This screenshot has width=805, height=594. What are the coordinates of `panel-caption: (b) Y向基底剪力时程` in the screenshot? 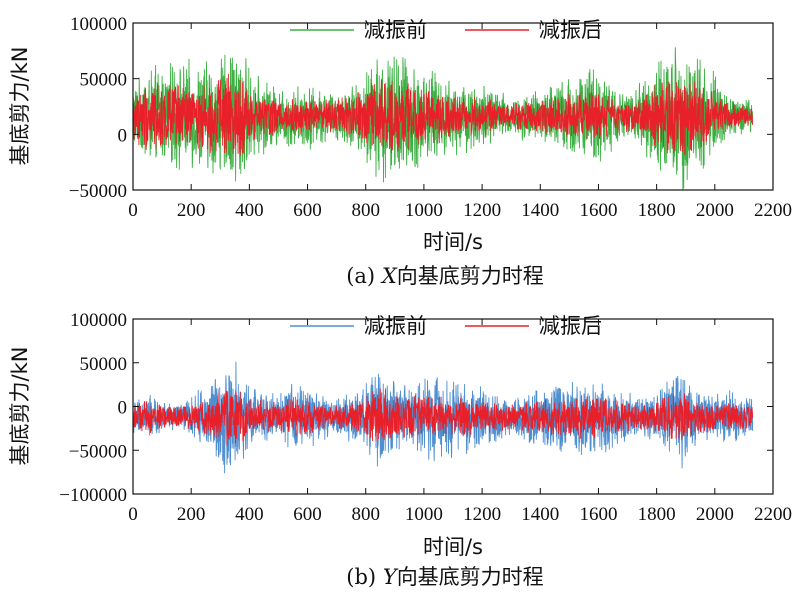 It's located at (444, 577).